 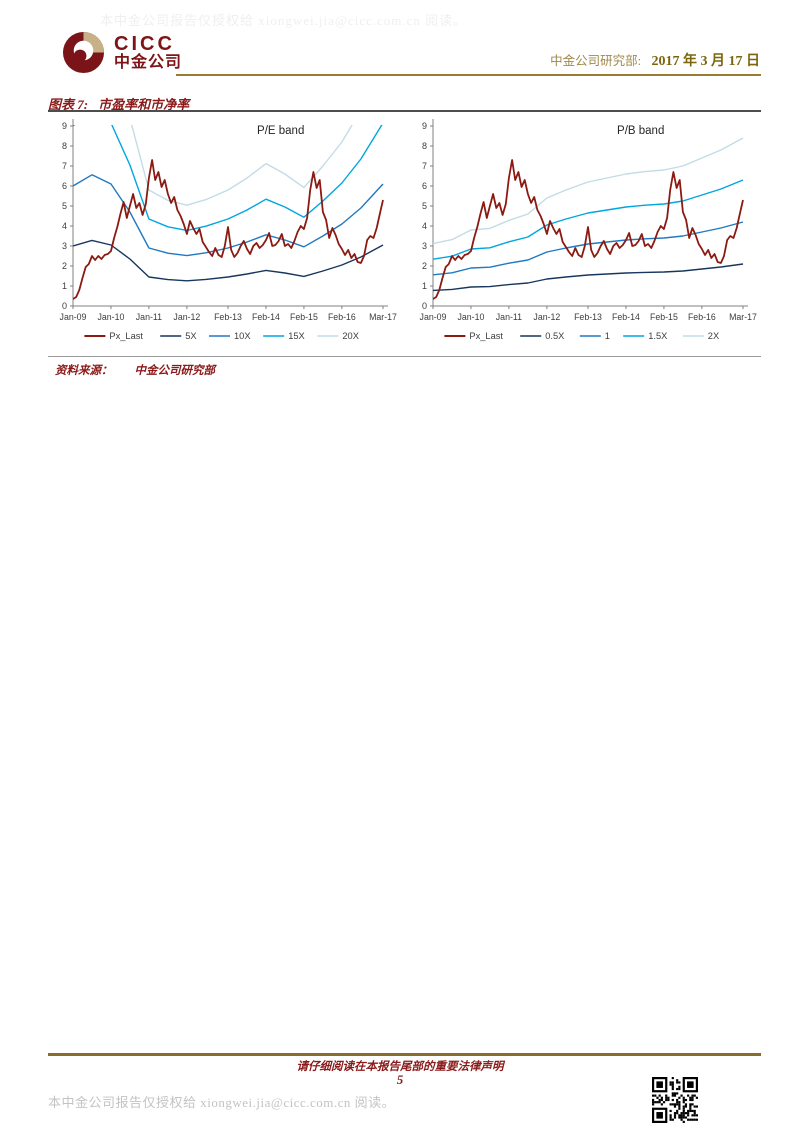 What do you see at coordinates (657, 336) in the screenshot?
I see `legend-label-1.5X: 1.5X` at bounding box center [657, 336].